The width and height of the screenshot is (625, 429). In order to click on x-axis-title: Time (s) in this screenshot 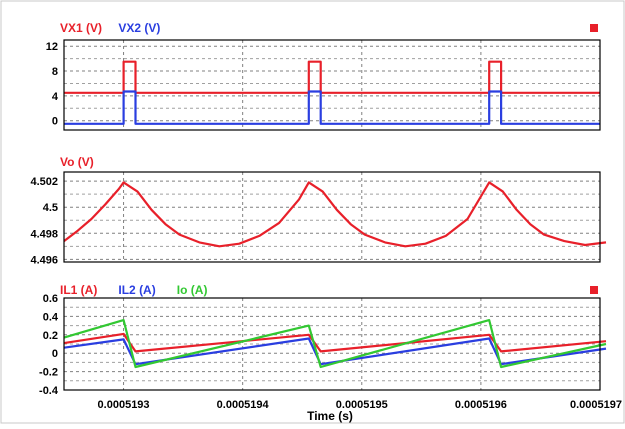, I will do `click(330, 416)`.